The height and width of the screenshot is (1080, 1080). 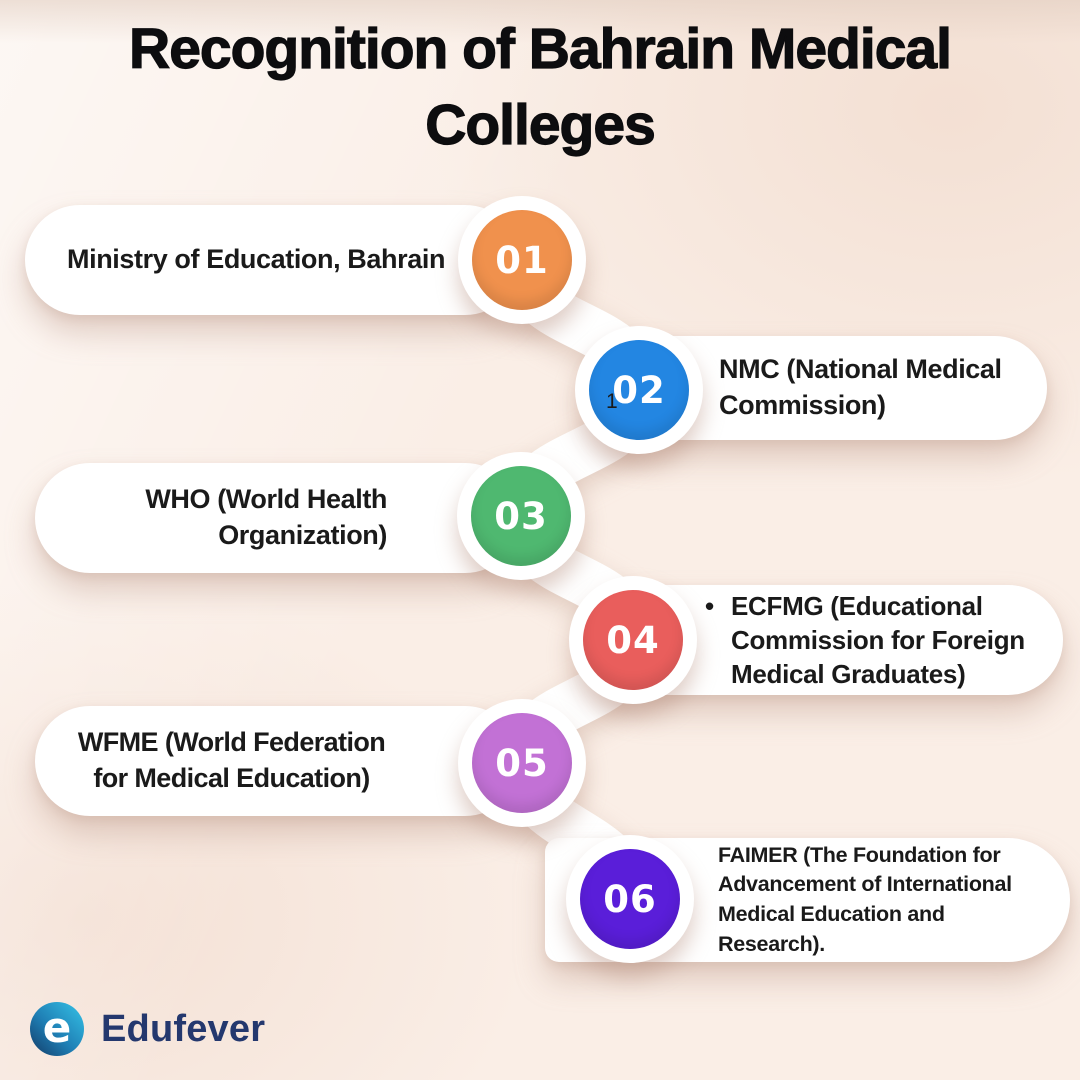 I want to click on number-badge-6: 06, so click(x=630, y=899).